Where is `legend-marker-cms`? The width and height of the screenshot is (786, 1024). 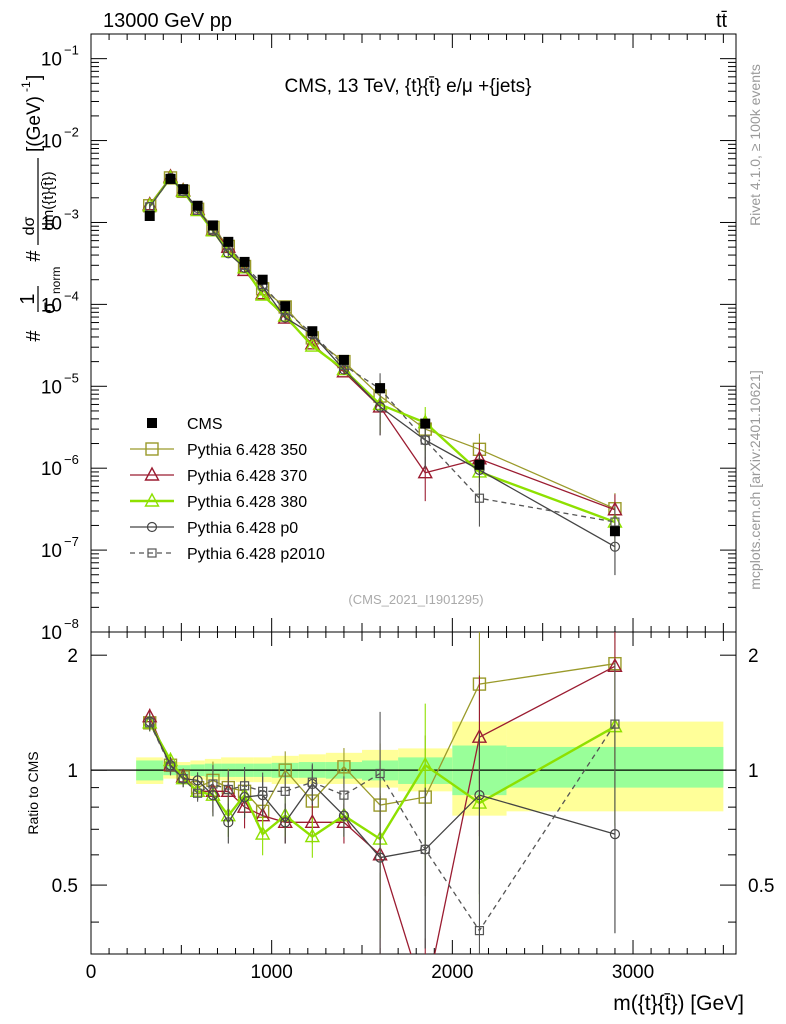
legend-marker-cms is located at coordinates (152, 423).